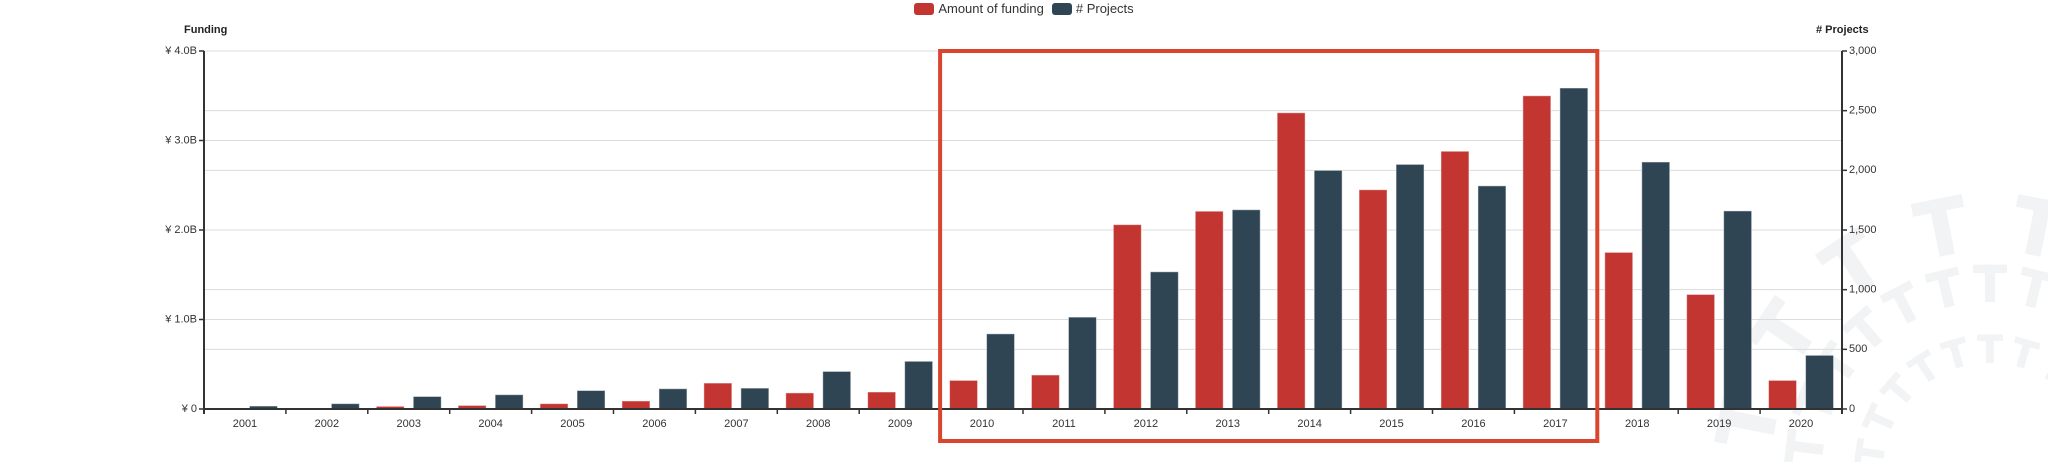 The height and width of the screenshot is (462, 2048). What do you see at coordinates (1228, 424) in the screenshot?
I see `x-tick-label: 2013` at bounding box center [1228, 424].